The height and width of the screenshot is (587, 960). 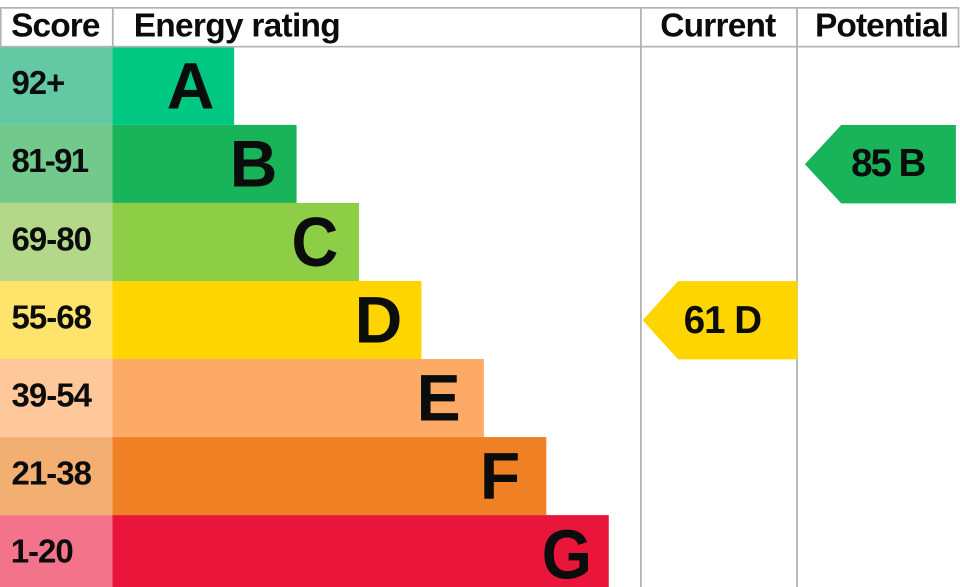 I want to click on svg-text: 85 B, so click(x=888, y=163).